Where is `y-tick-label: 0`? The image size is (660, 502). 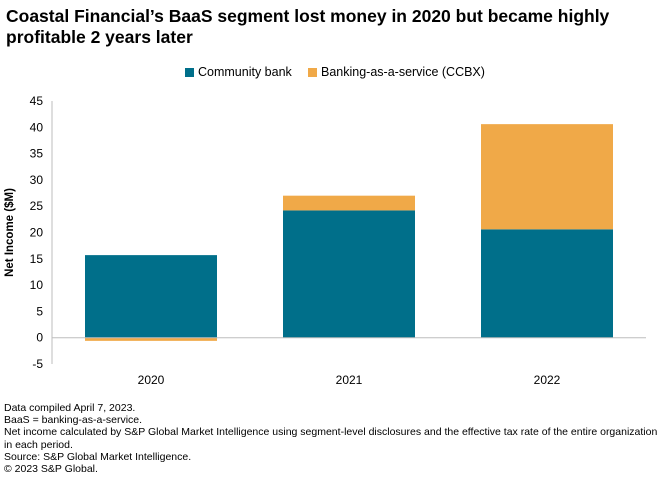
y-tick-label: 0 is located at coordinates (39, 338).